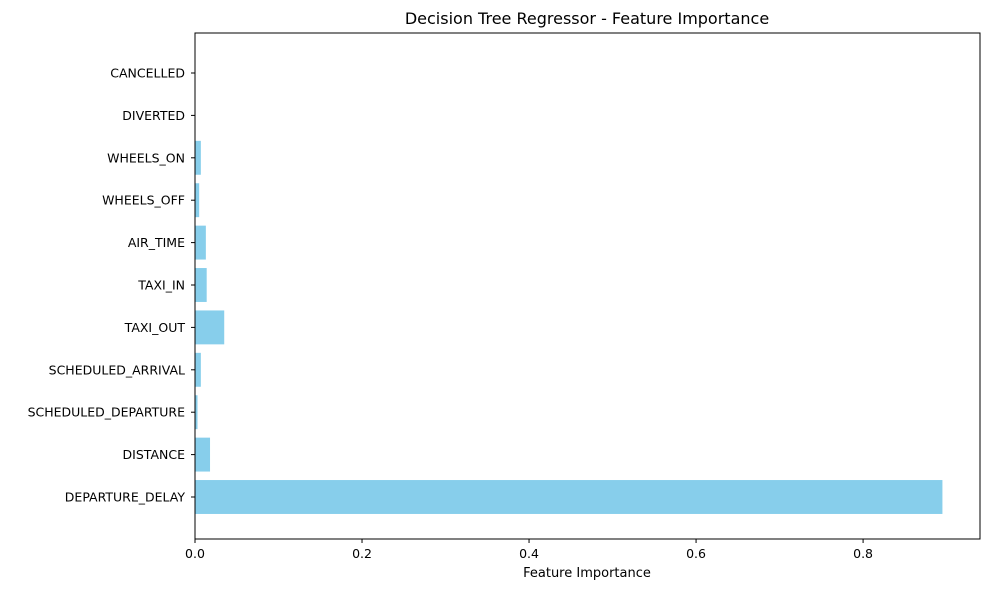  I want to click on y-tick-label: DEPARTURE_DELAY, so click(125, 497).